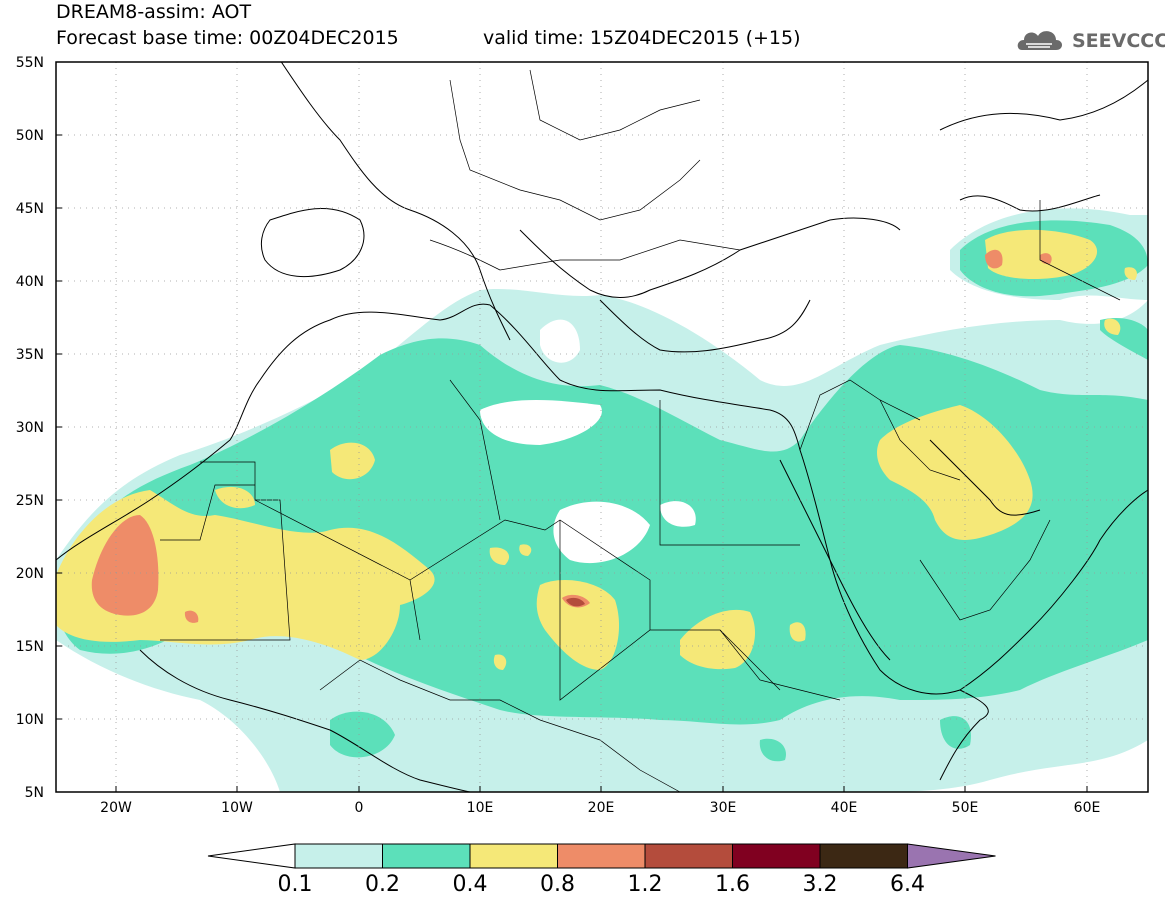 This screenshot has height=905, width=1165. What do you see at coordinates (29, 209) in the screenshot?
I see `lat-label: 45N` at bounding box center [29, 209].